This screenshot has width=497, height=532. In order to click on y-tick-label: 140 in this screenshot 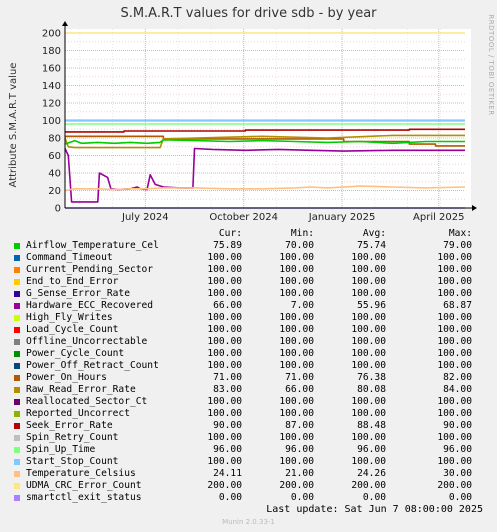, I will do `click(51, 86)`.